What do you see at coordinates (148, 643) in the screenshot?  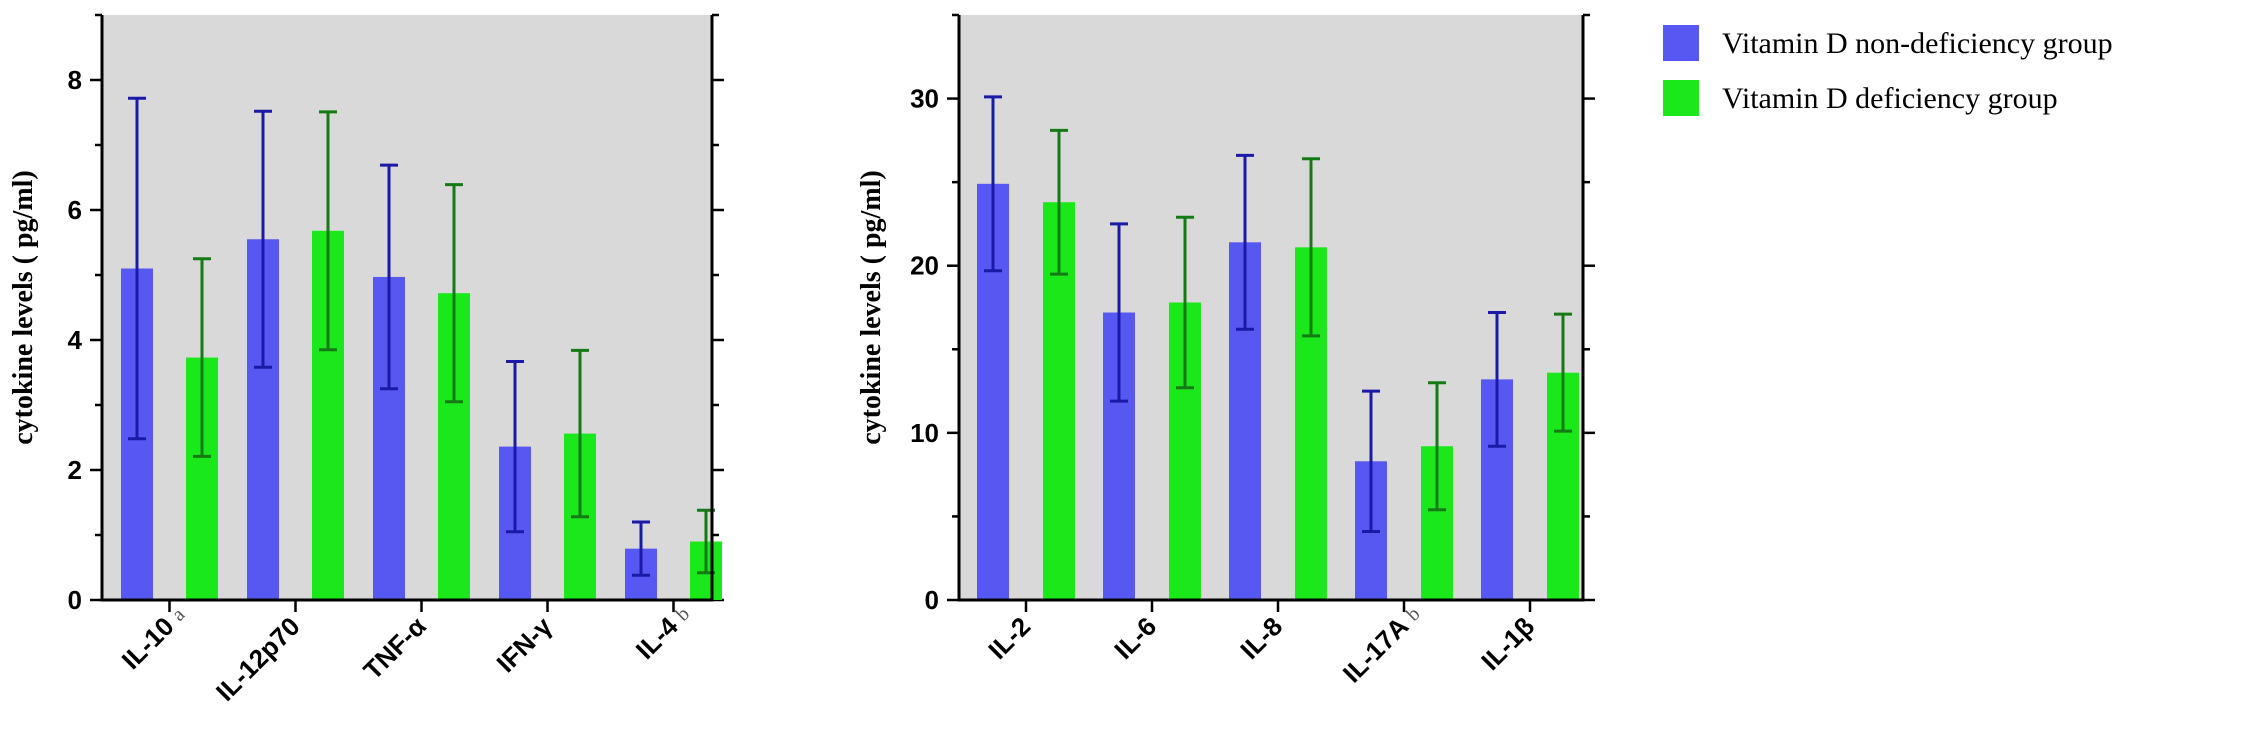 I see `x-tick-label: IL-10` at bounding box center [148, 643].